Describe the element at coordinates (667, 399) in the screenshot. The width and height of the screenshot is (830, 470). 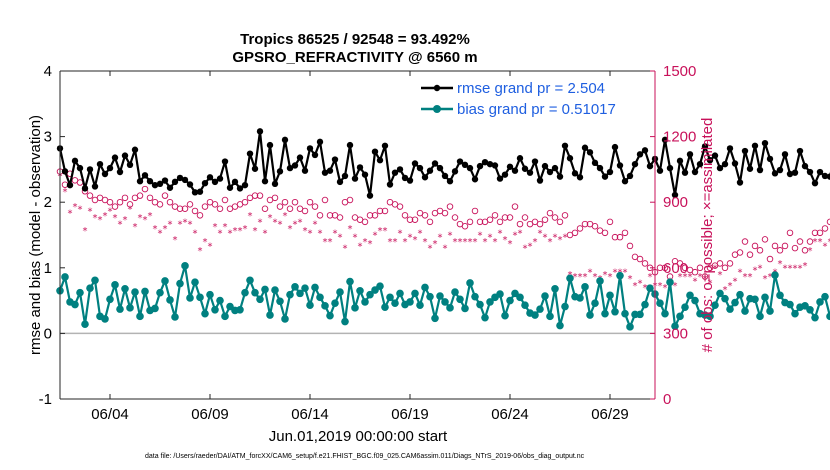
I see `y-right-tick-label: 0` at that location.